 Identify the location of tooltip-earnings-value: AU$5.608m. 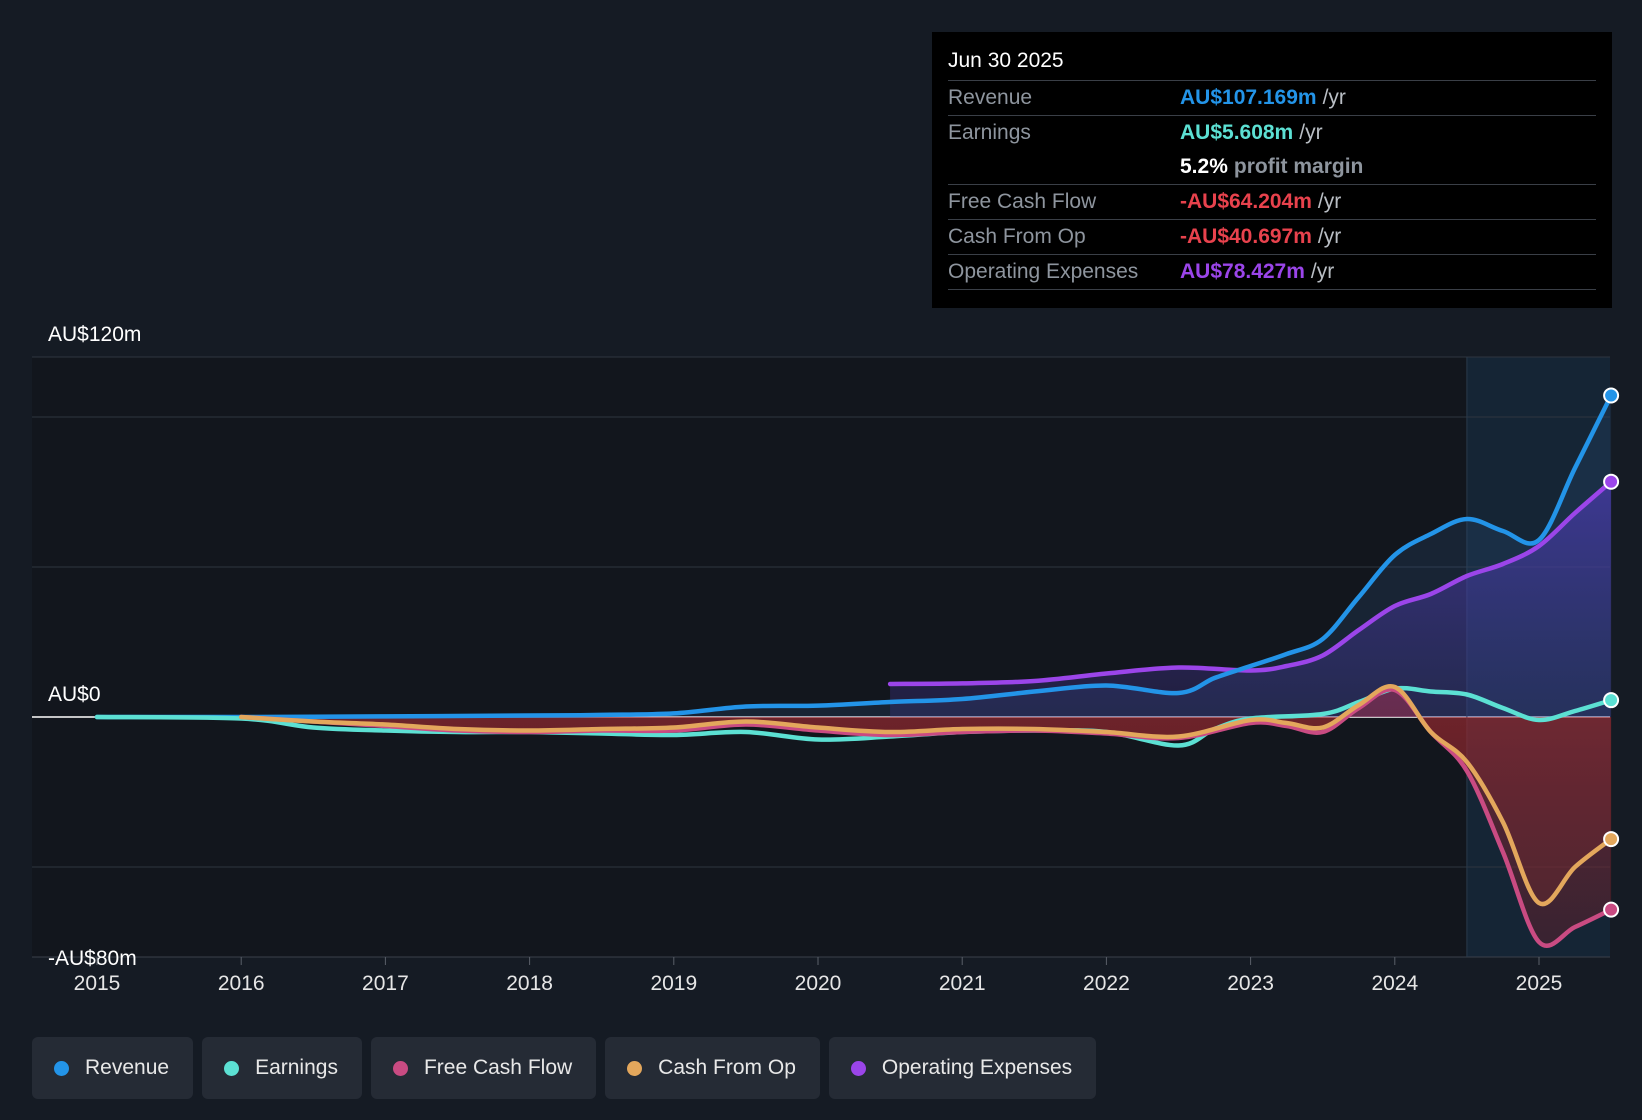
(1237, 132).